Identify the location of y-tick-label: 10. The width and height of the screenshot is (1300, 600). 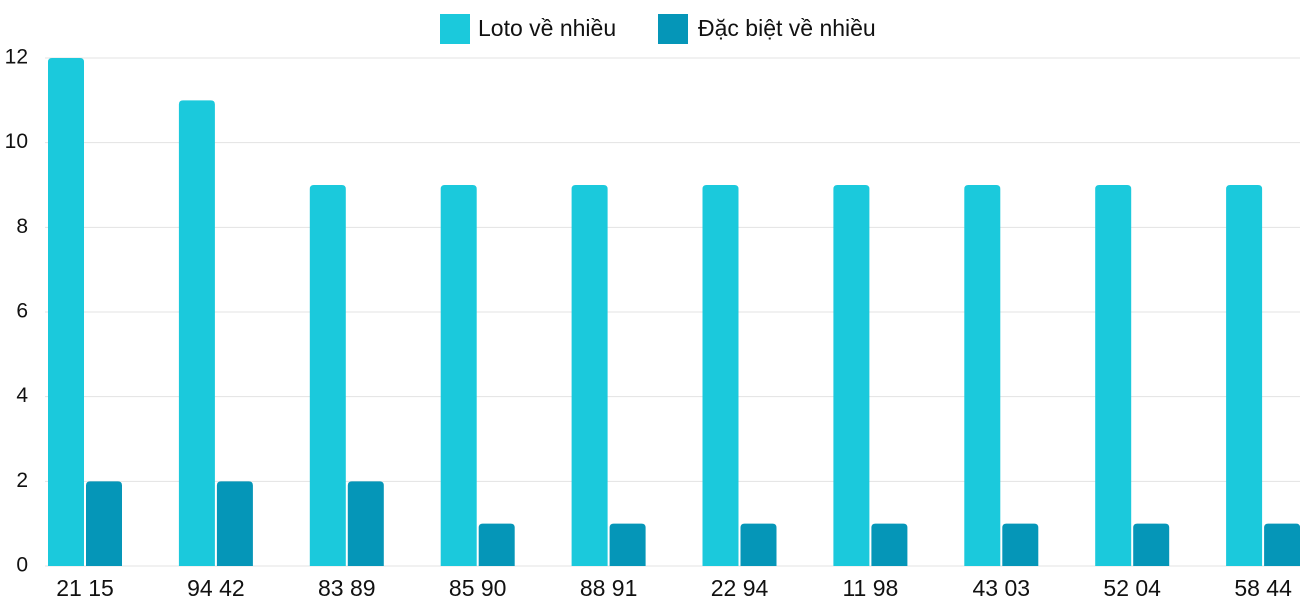
(16, 141).